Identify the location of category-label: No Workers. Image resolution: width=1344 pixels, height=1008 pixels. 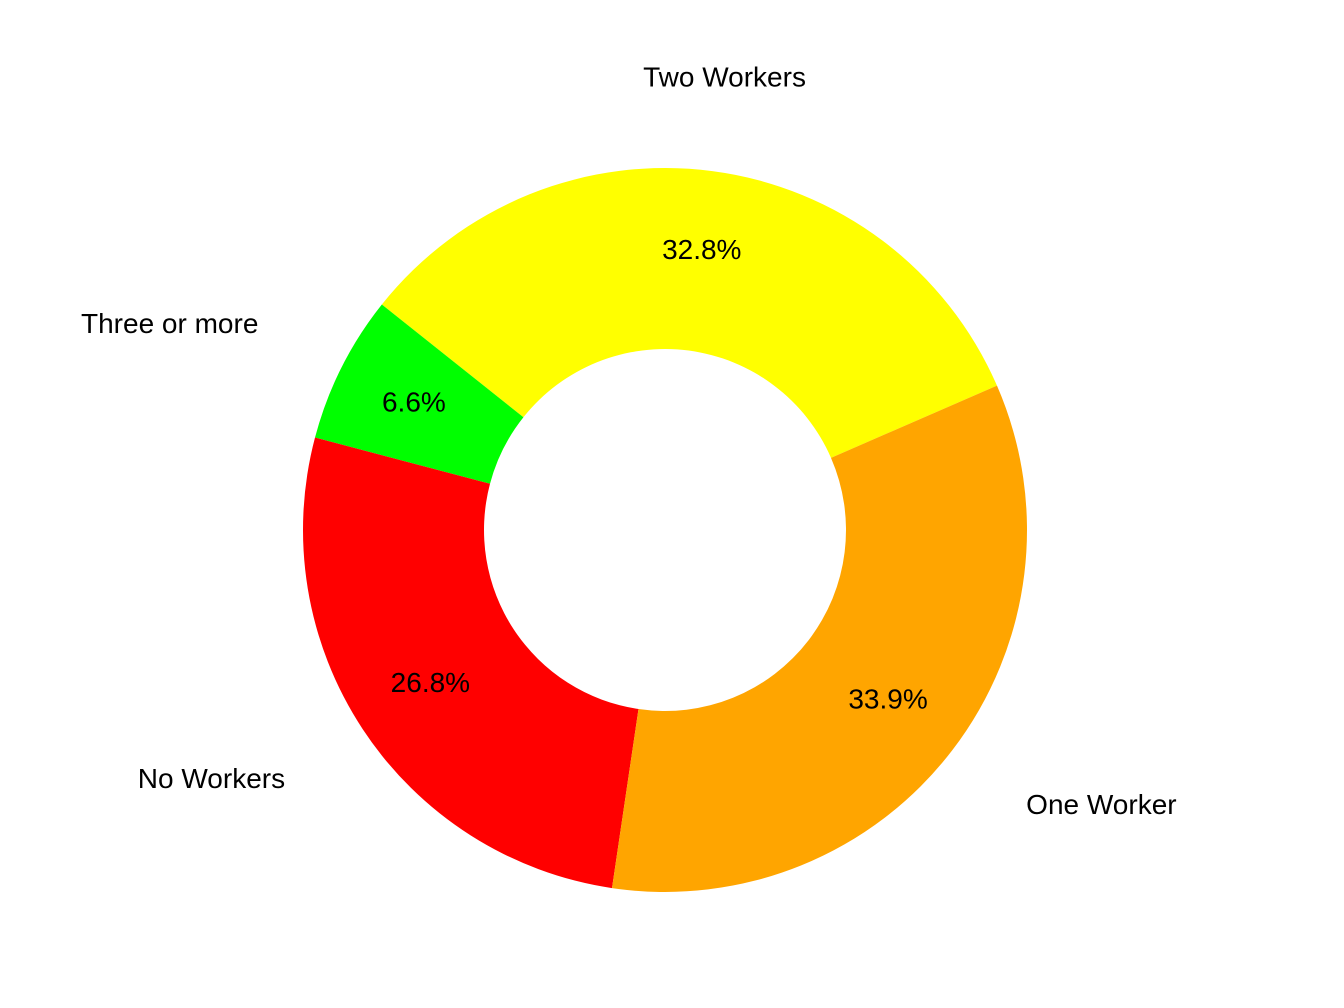
(211, 778).